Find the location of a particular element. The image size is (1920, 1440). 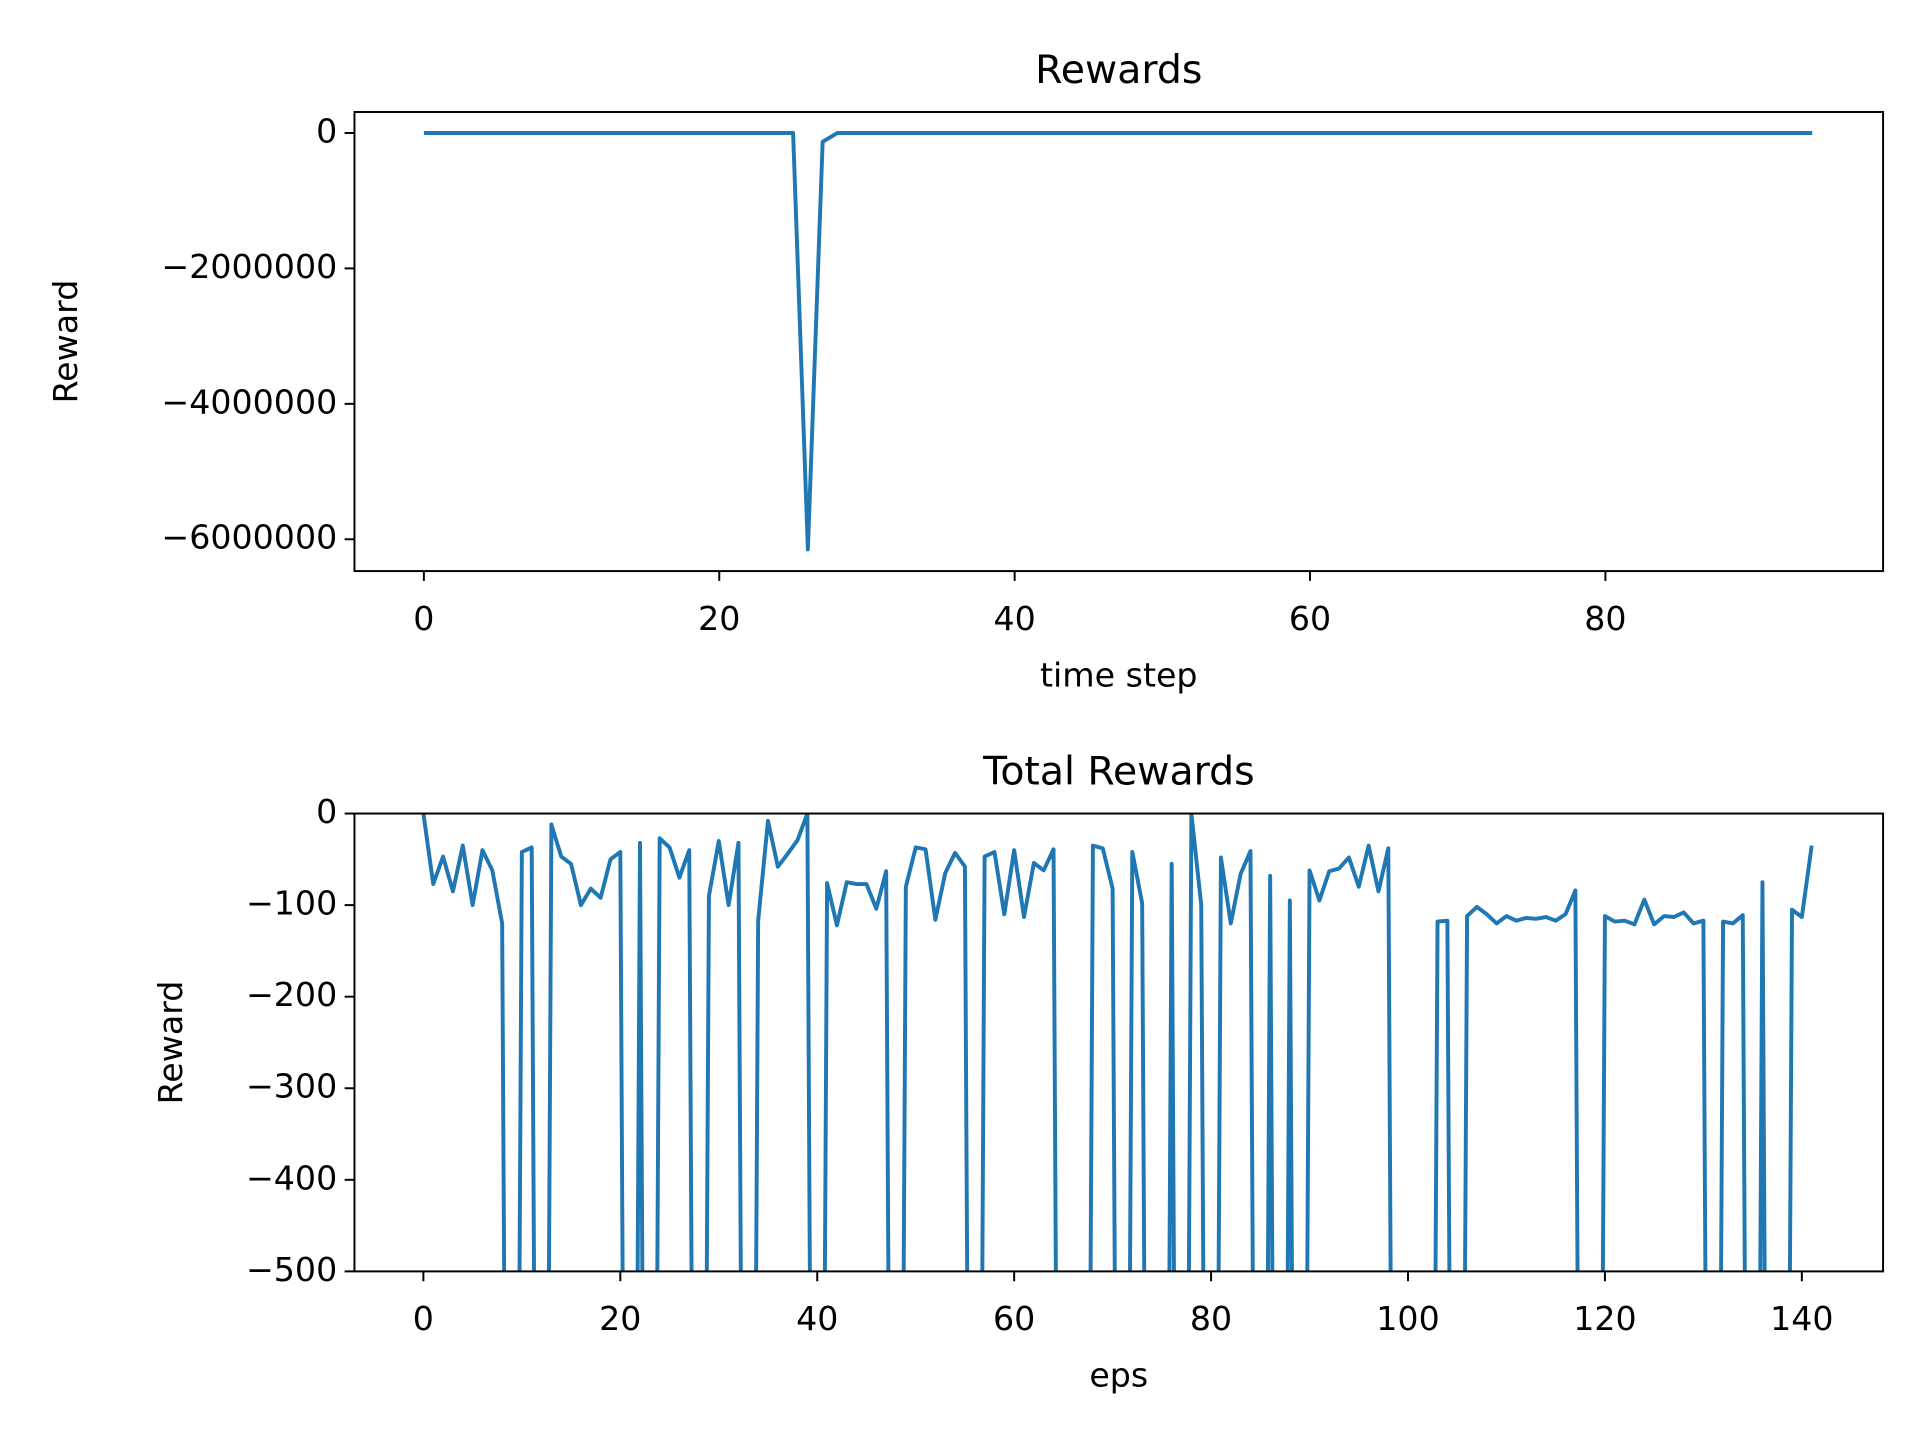

x-tick-label: 120 is located at coordinates (1604, 1318).